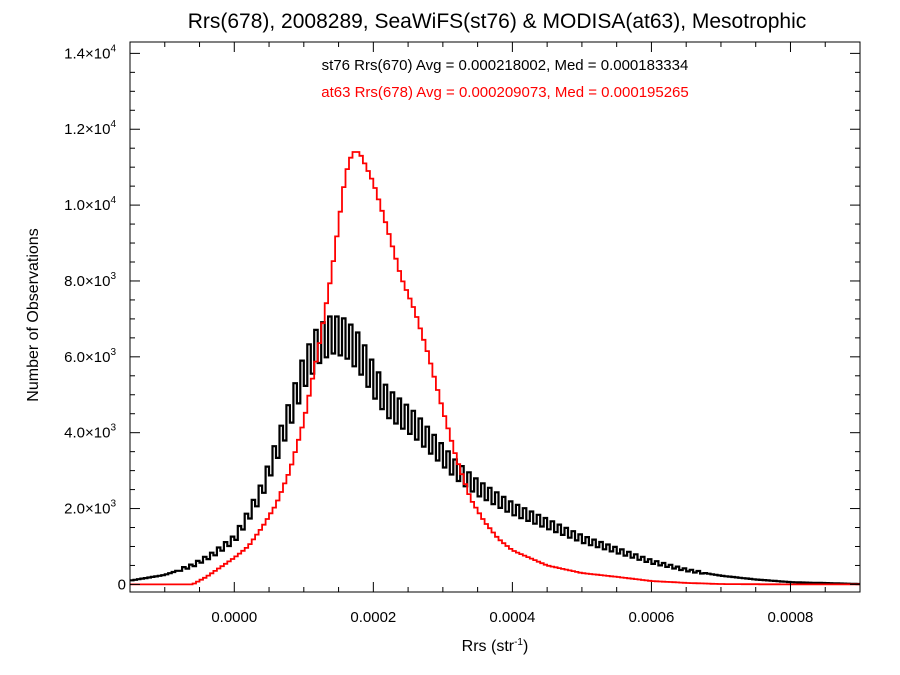 The width and height of the screenshot is (900, 675). What do you see at coordinates (90, 128) in the screenshot?
I see `y-tick-label-6: 1.2×10⁴` at bounding box center [90, 128].